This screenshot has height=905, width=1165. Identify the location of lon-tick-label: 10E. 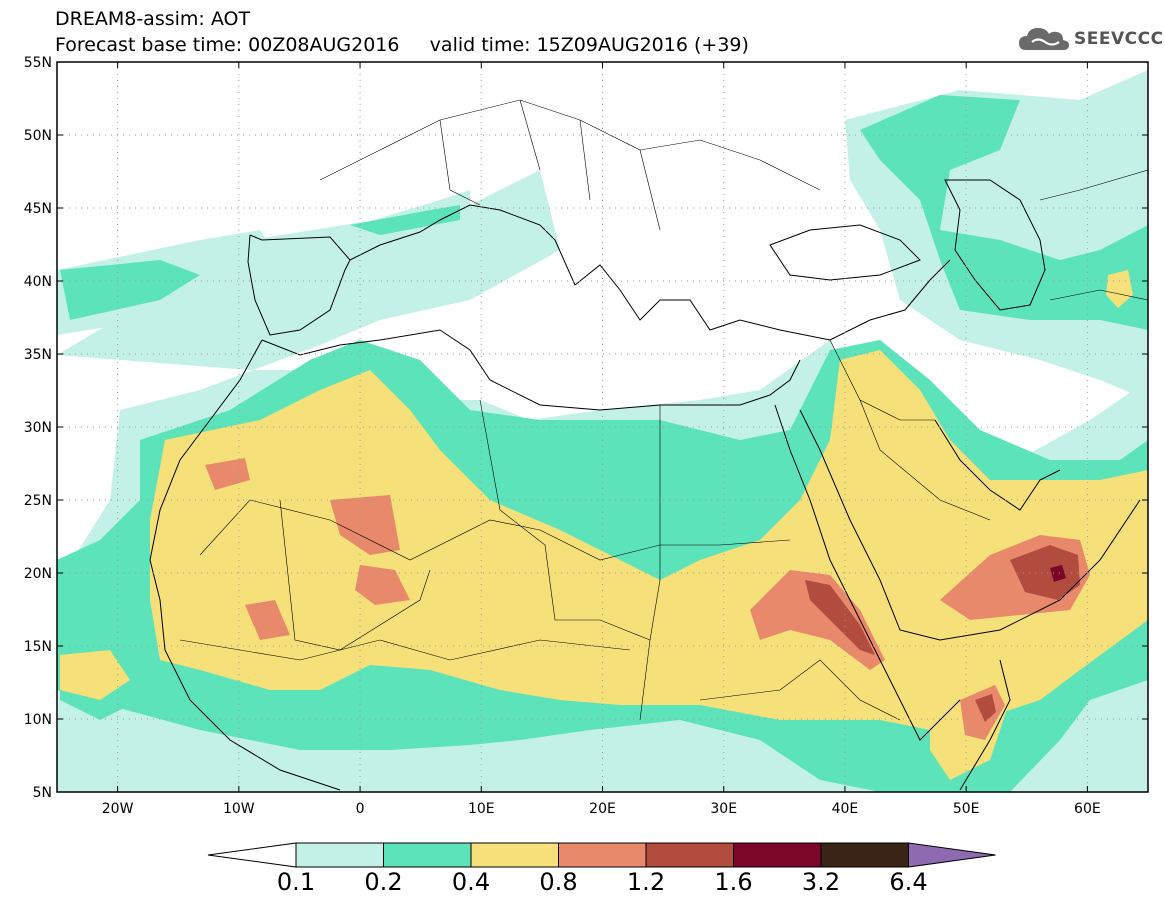
(481, 809).